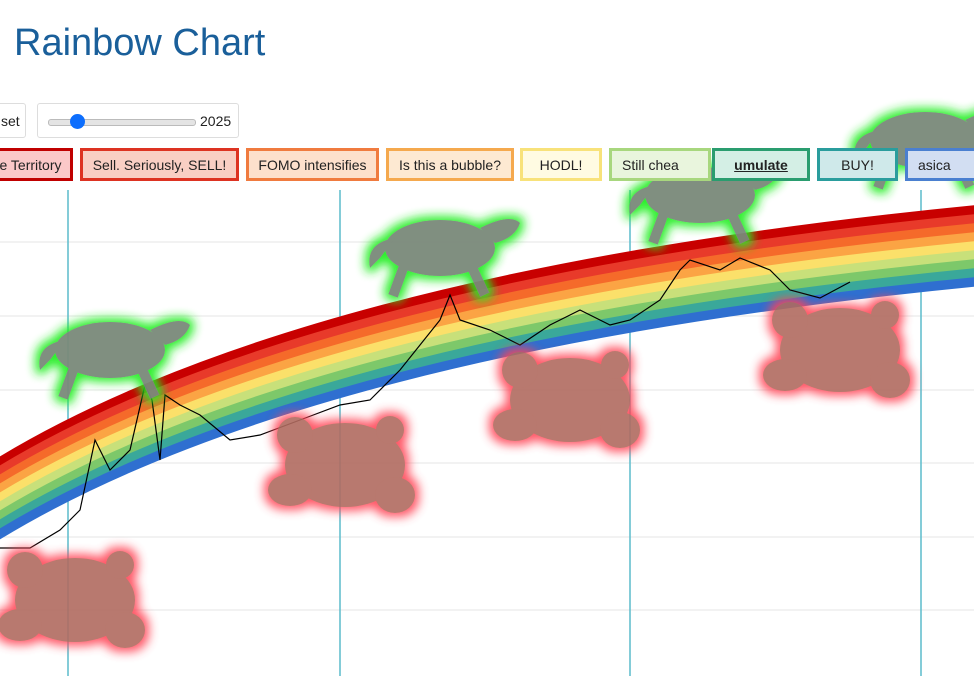  Describe the element at coordinates (77, 121) in the screenshot. I see `slider-thumb` at that location.